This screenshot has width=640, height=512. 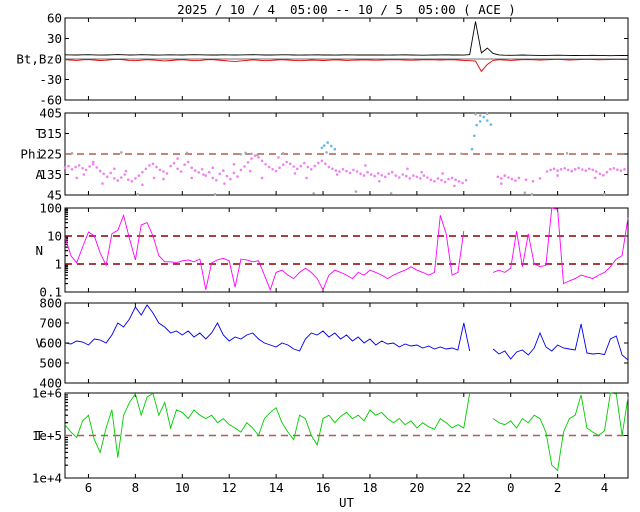 I want to click on y-tick-label: 700, so click(x=50, y=323).